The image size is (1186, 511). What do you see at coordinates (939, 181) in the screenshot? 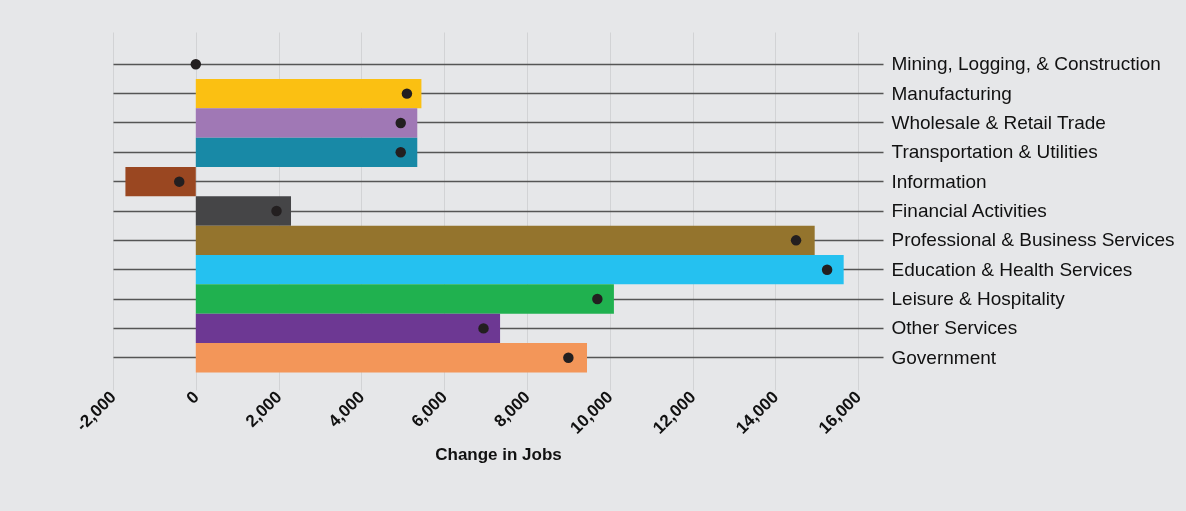
I see `y-tick-label: Information` at bounding box center [939, 181].